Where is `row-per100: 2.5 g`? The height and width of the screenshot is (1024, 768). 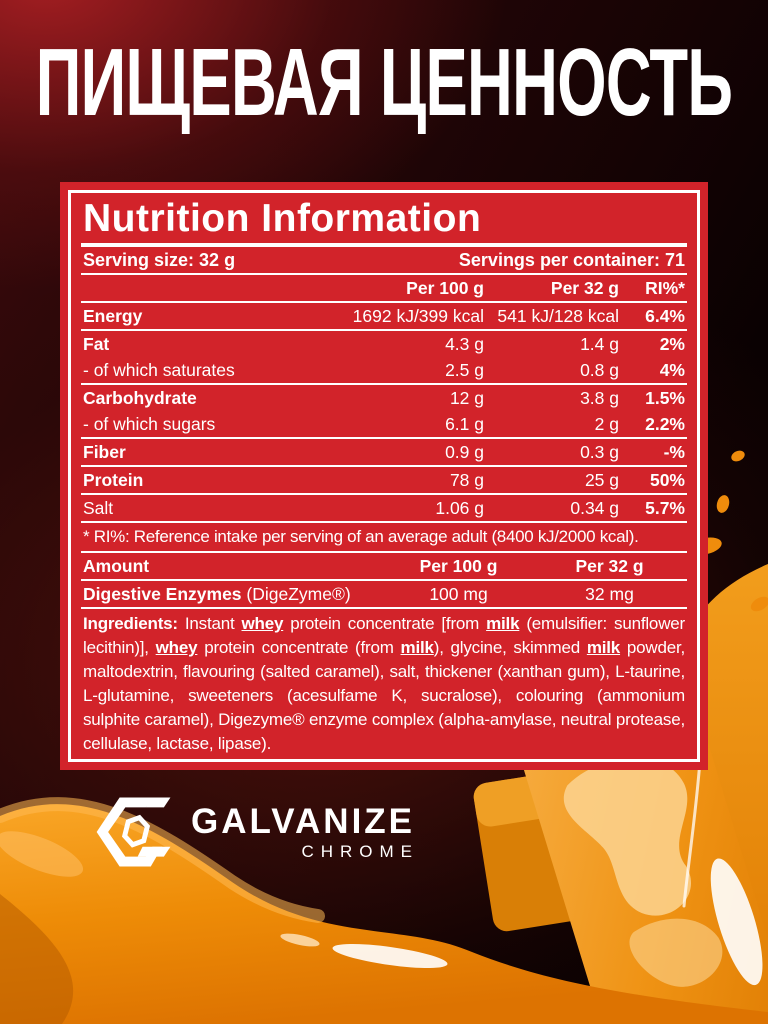
row-per100: 2.5 g is located at coordinates (464, 370).